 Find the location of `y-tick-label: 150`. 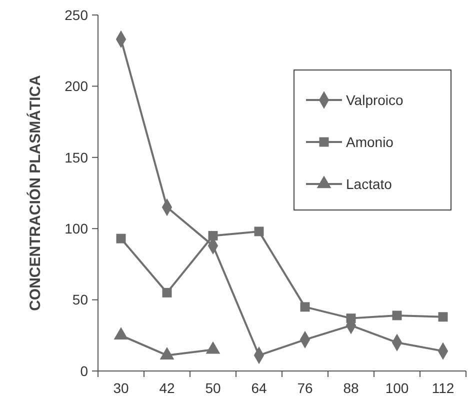

y-tick-label: 150 is located at coordinates (76, 157).